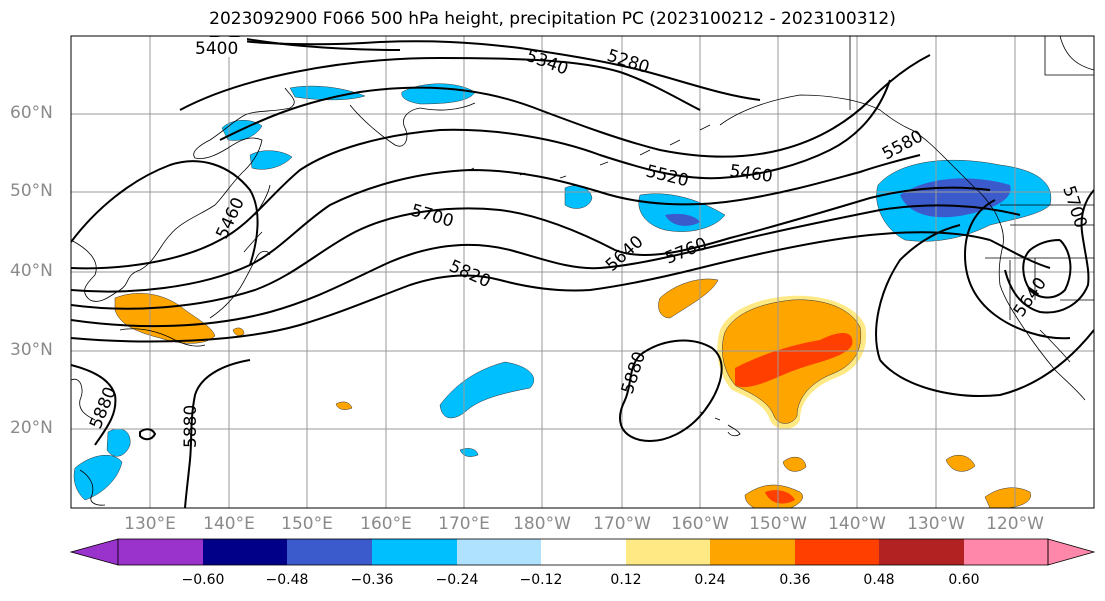 Image resolution: width=1105 pixels, height=601 pixels. Describe the element at coordinates (372, 580) in the screenshot. I see `colorbar-tick-label: −0.36` at that location.